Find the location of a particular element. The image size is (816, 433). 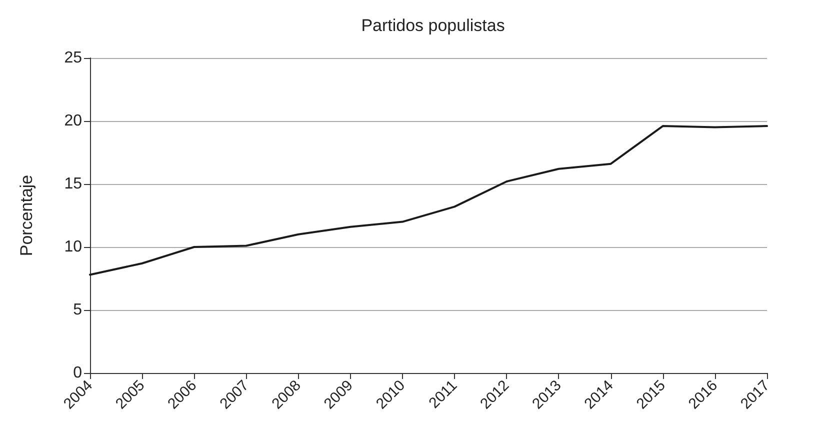

y-tick-label: 20 is located at coordinates (73, 121).